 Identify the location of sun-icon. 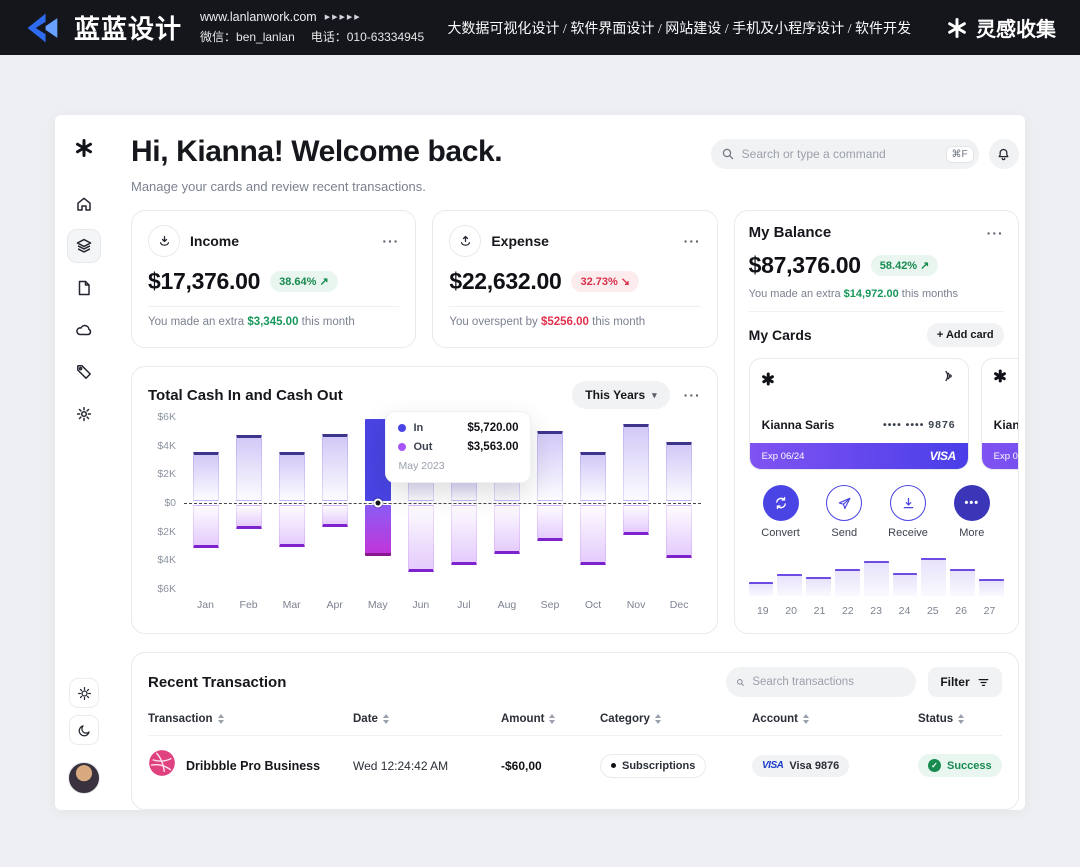
(84, 693).